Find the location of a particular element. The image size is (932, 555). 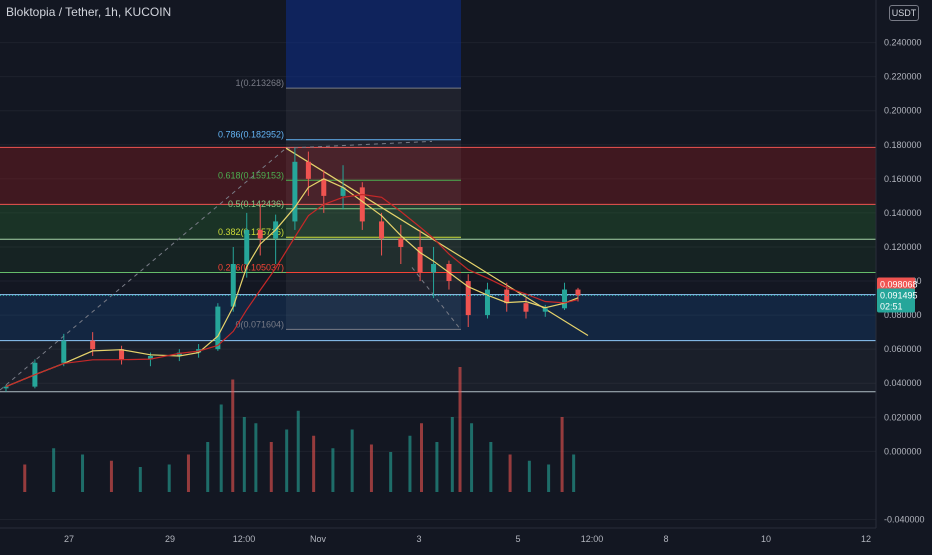

x-tick-label: Nov is located at coordinates (318, 539).